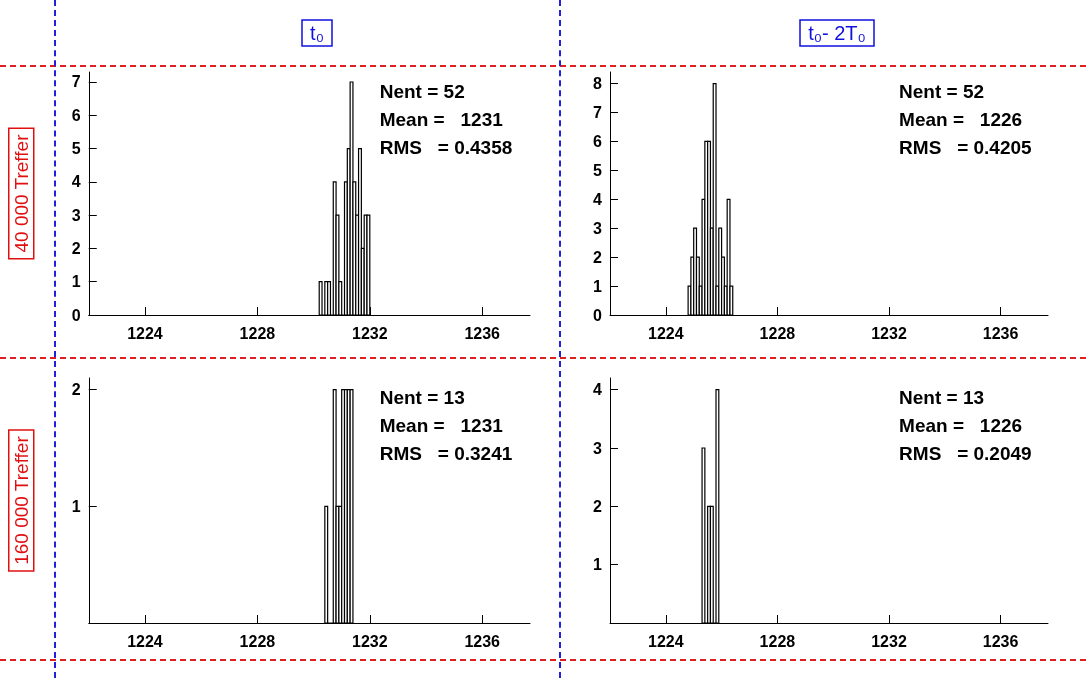 This screenshot has height=678, width=1086. What do you see at coordinates (598, 84) in the screenshot?
I see `y-tick-label: 8` at bounding box center [598, 84].